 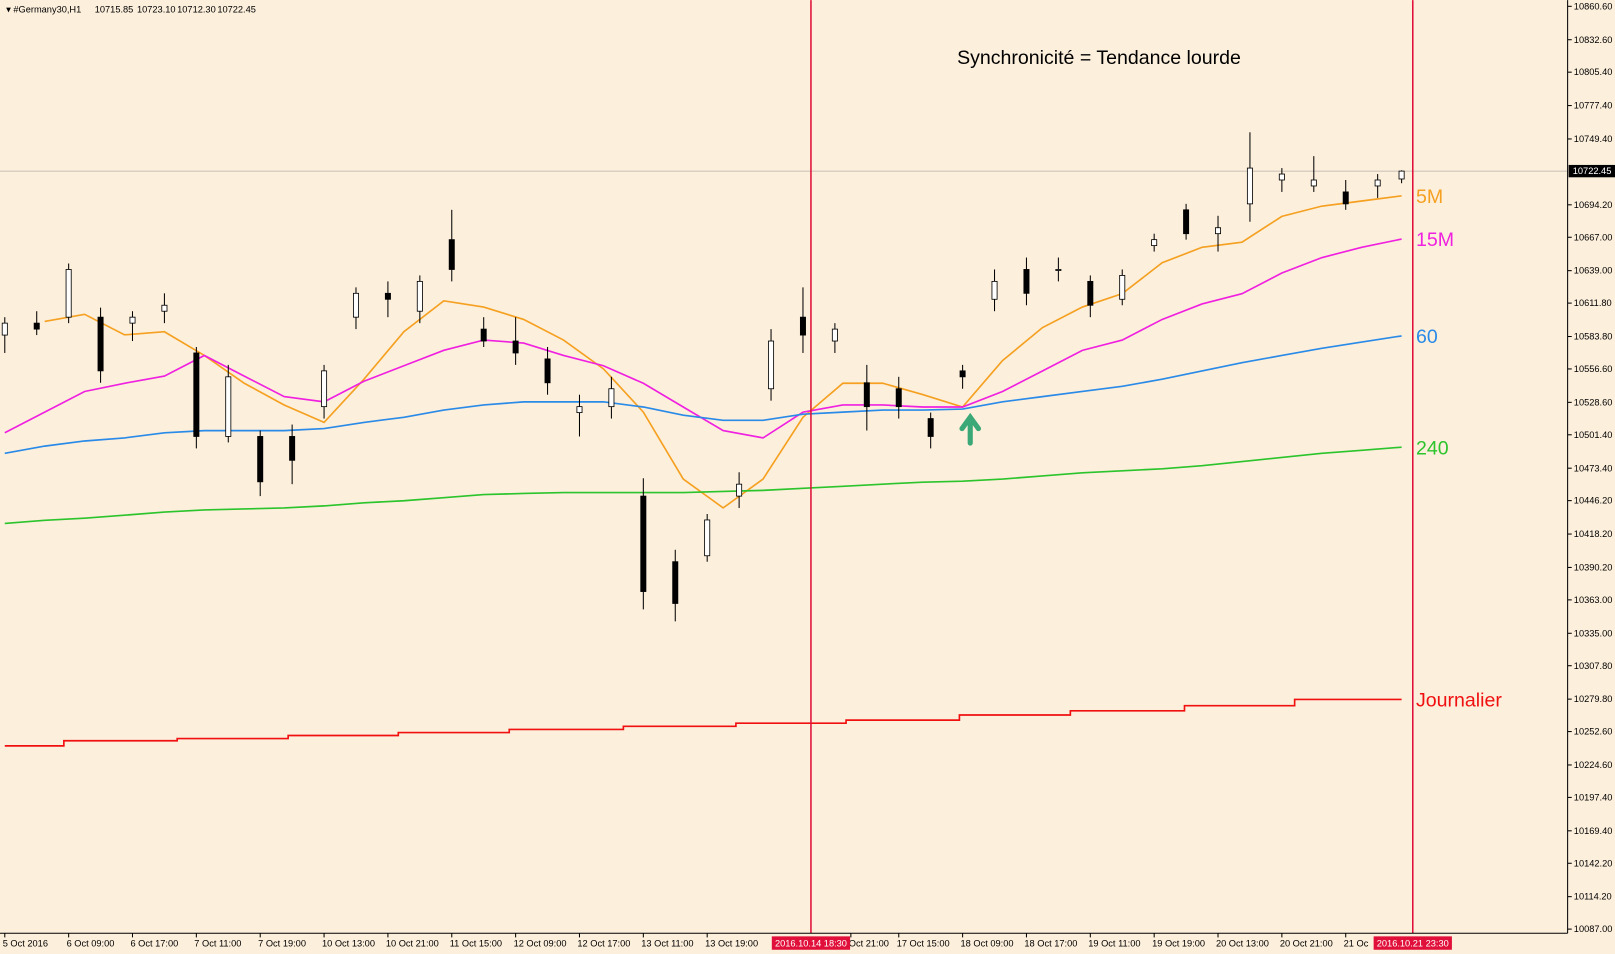 I want to click on series-label: 60, so click(x=1427, y=337).